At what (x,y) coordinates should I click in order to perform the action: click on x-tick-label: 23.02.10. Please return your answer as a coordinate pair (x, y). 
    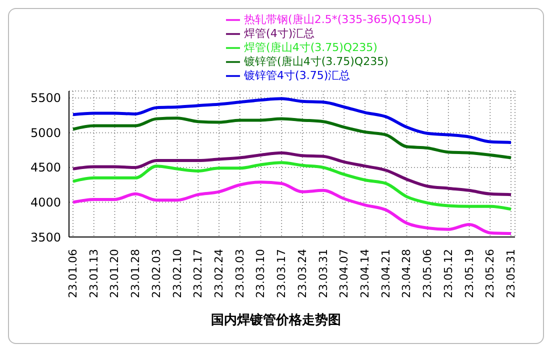
    Looking at the image, I should click on (177, 273).